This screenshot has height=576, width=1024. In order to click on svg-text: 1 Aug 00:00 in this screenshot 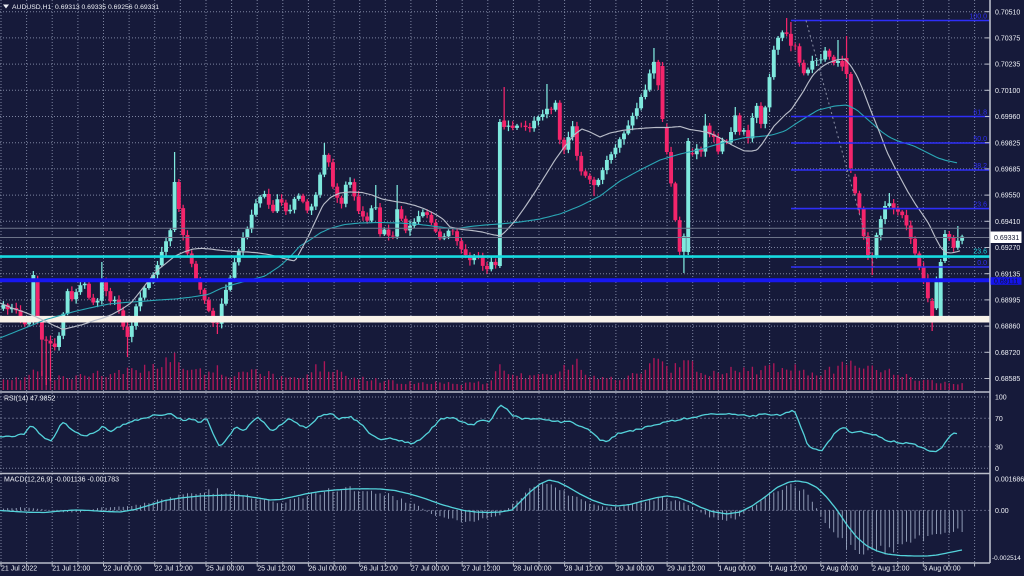, I will do `click(736, 569)`.